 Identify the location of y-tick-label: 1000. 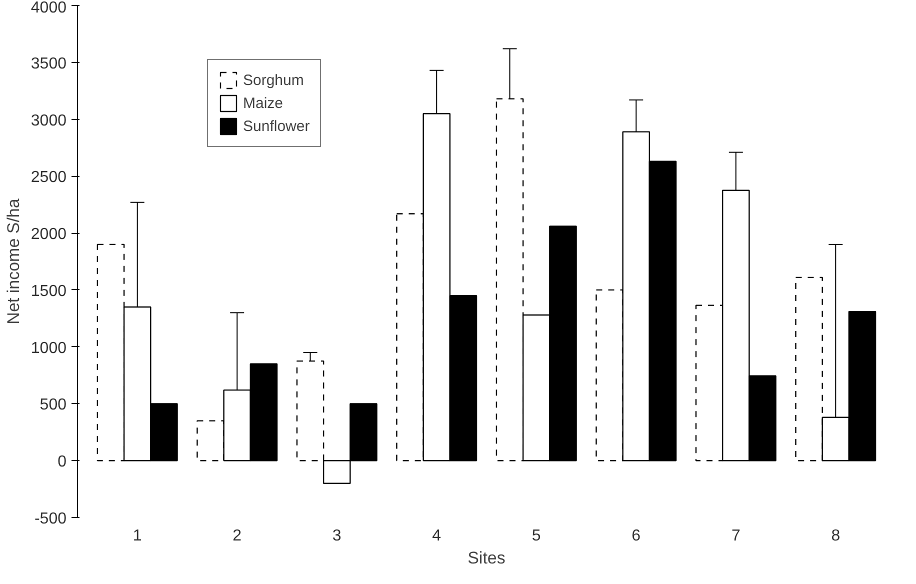
(48, 348).